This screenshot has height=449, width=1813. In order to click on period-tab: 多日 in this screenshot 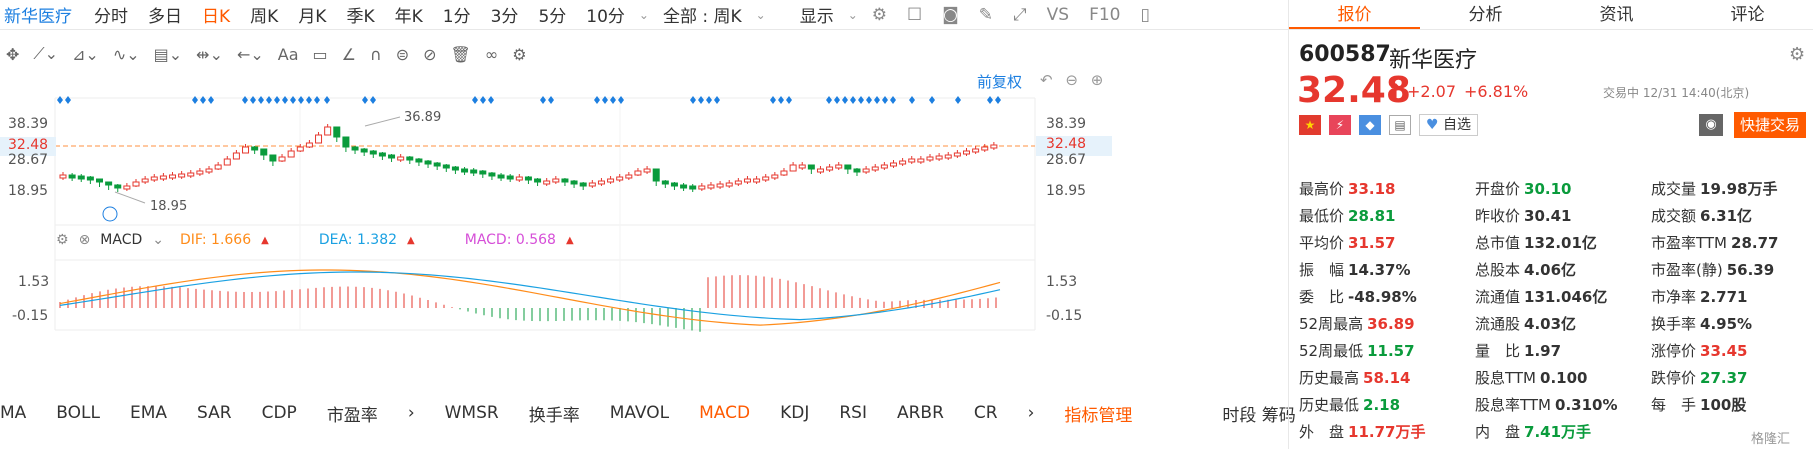, I will do `click(165, 17)`.